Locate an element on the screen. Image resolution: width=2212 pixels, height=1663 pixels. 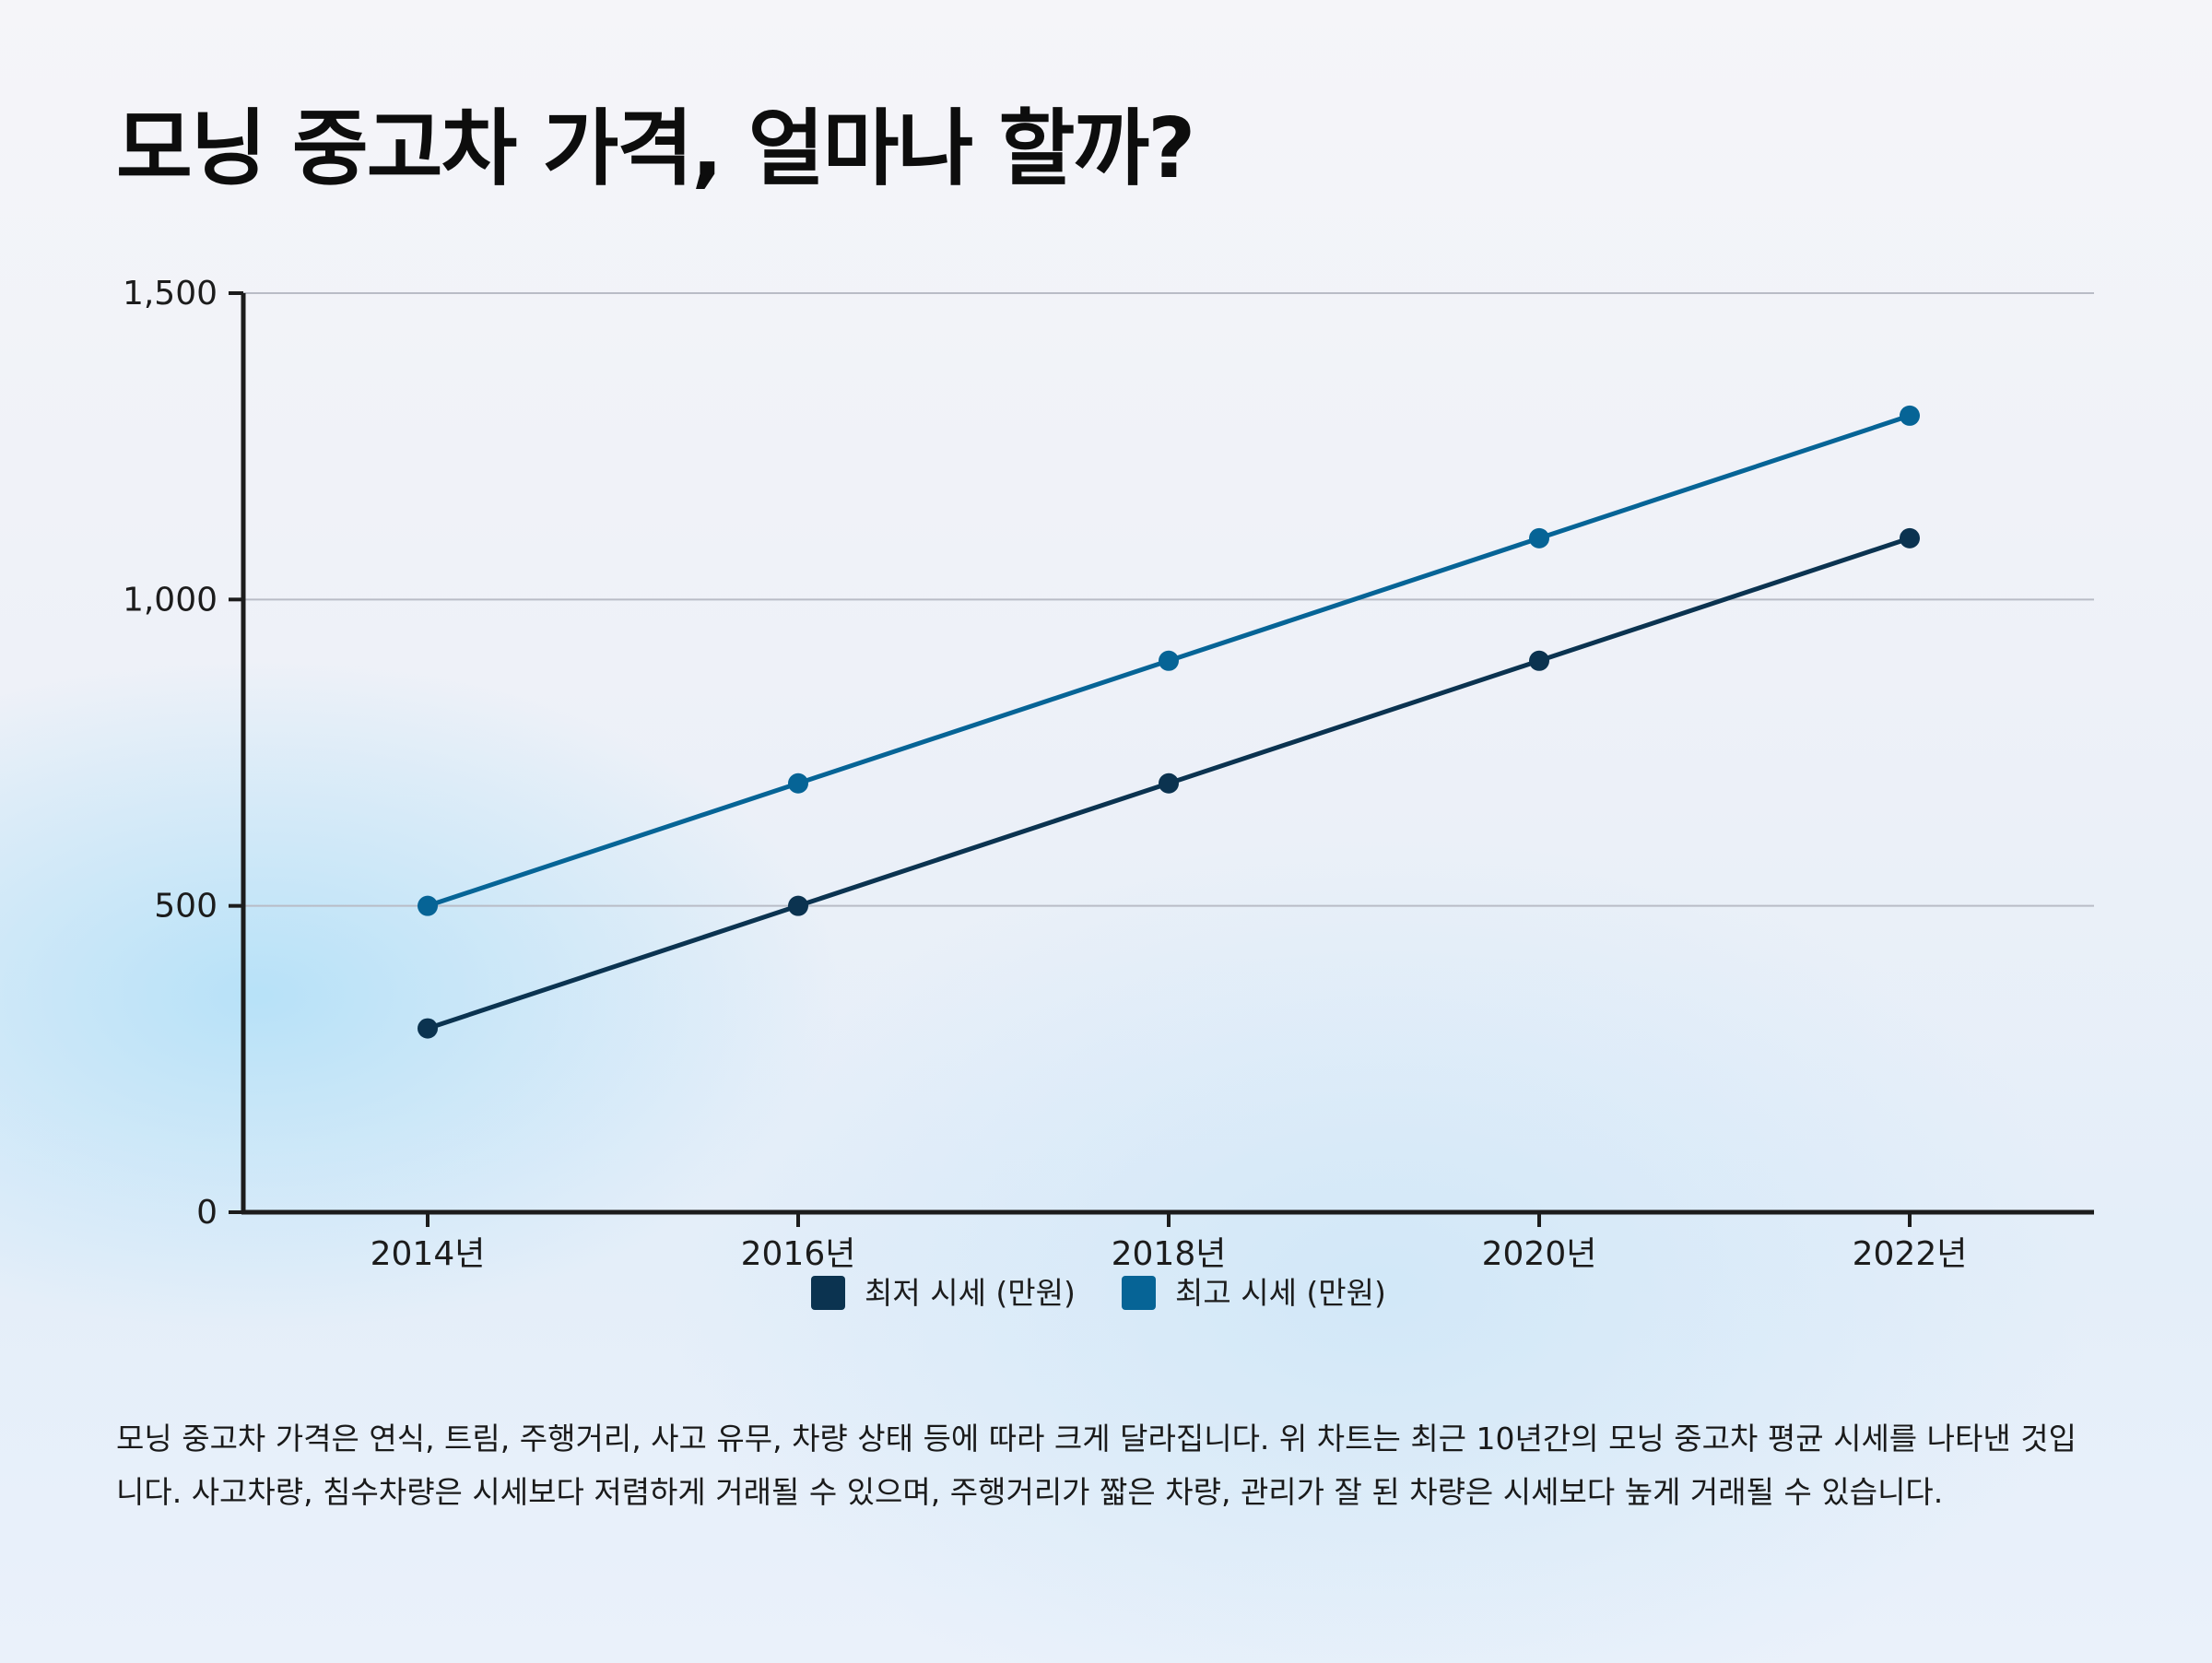
legend-label-0: 최저 시세 (만원) is located at coordinates (970, 1293).